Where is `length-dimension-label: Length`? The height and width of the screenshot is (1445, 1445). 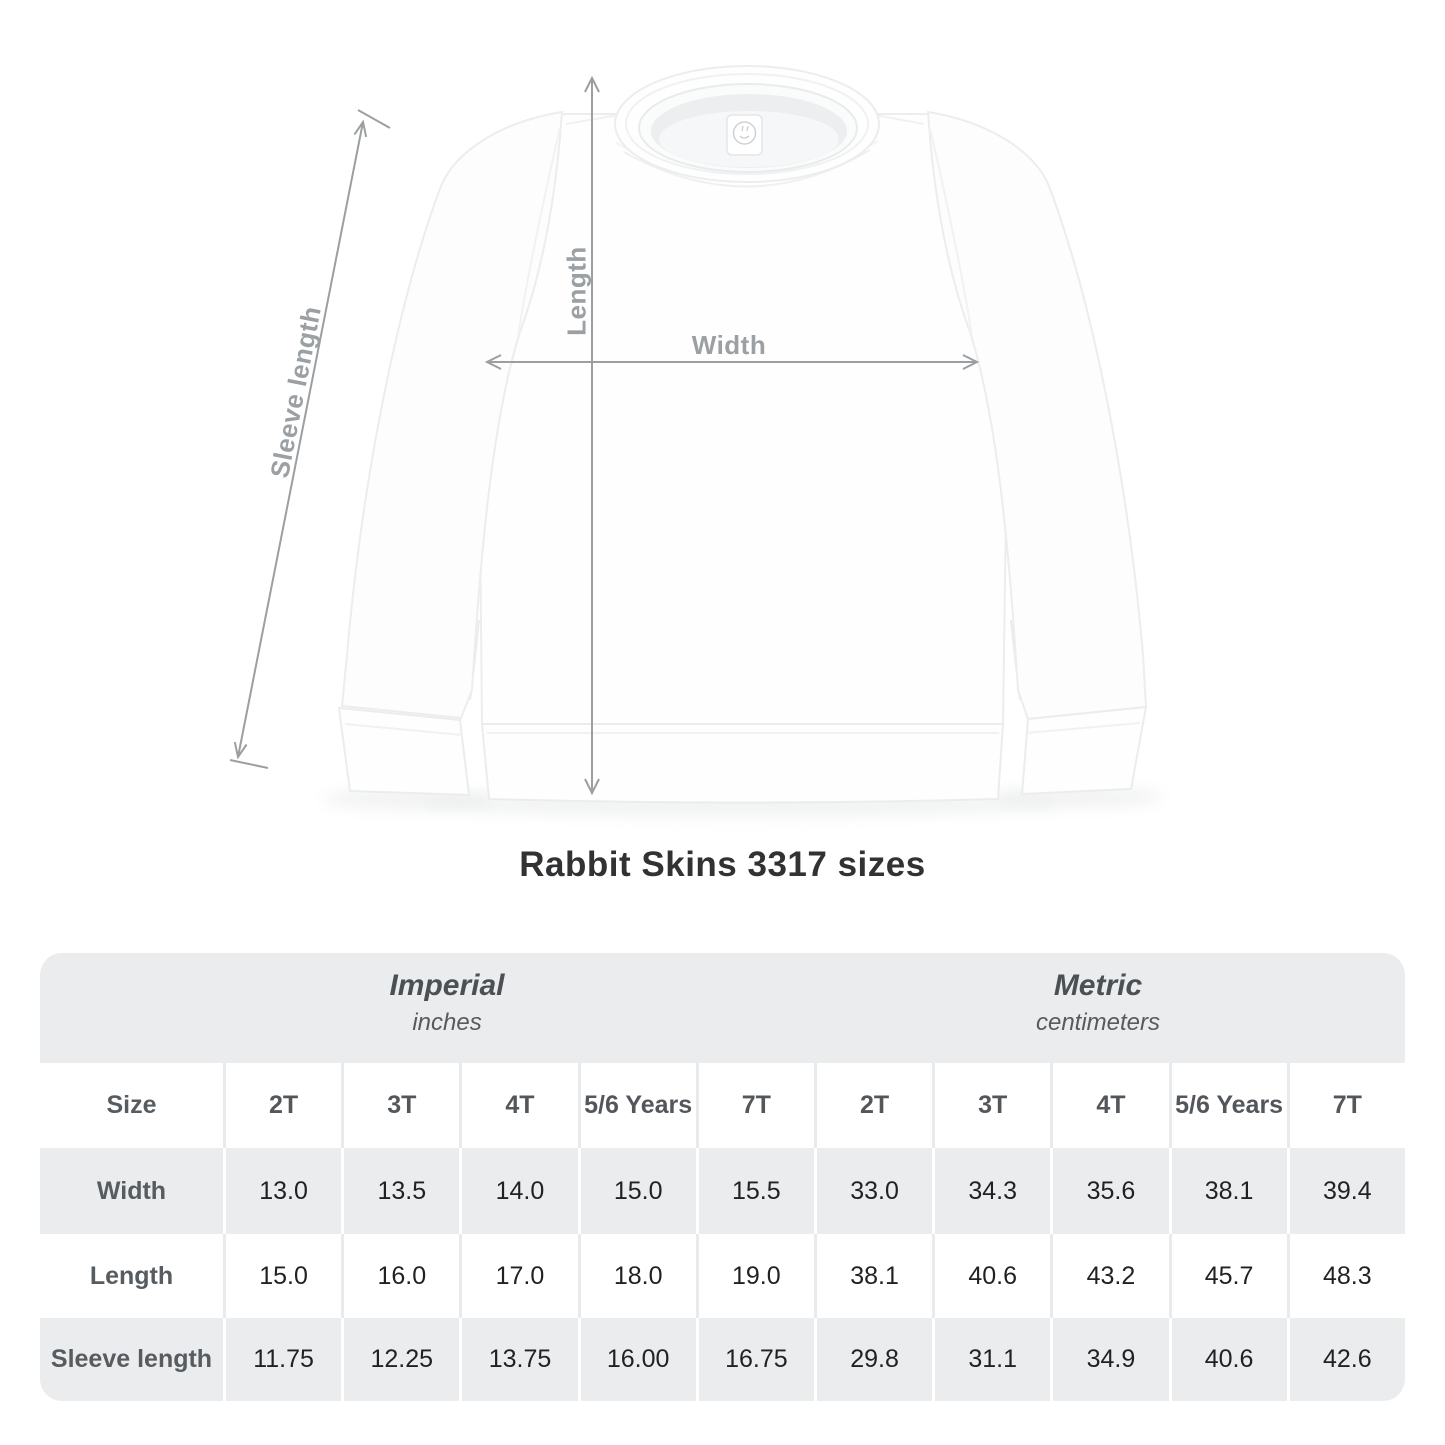
length-dimension-label: Length is located at coordinates (576, 291).